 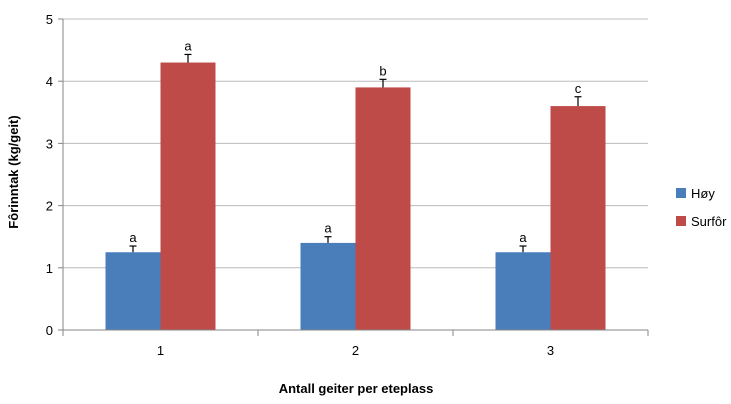 I want to click on legend-label: Høy, so click(x=703, y=193).